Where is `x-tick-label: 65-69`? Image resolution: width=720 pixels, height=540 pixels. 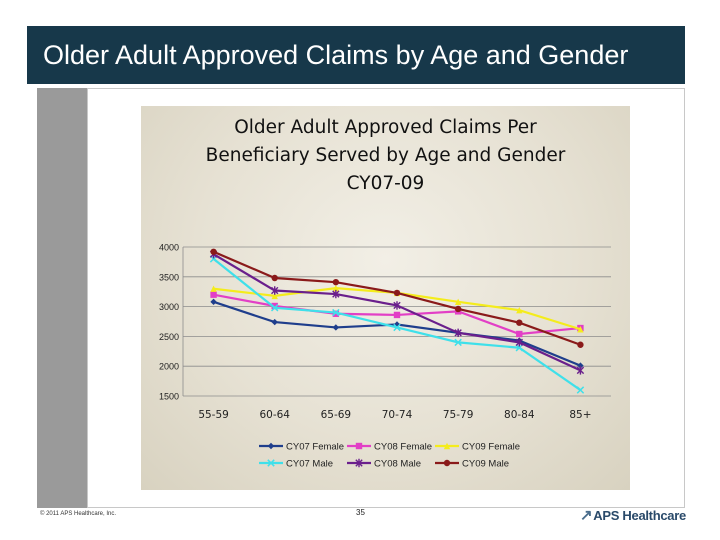 x-tick-label: 65-69 is located at coordinates (336, 415).